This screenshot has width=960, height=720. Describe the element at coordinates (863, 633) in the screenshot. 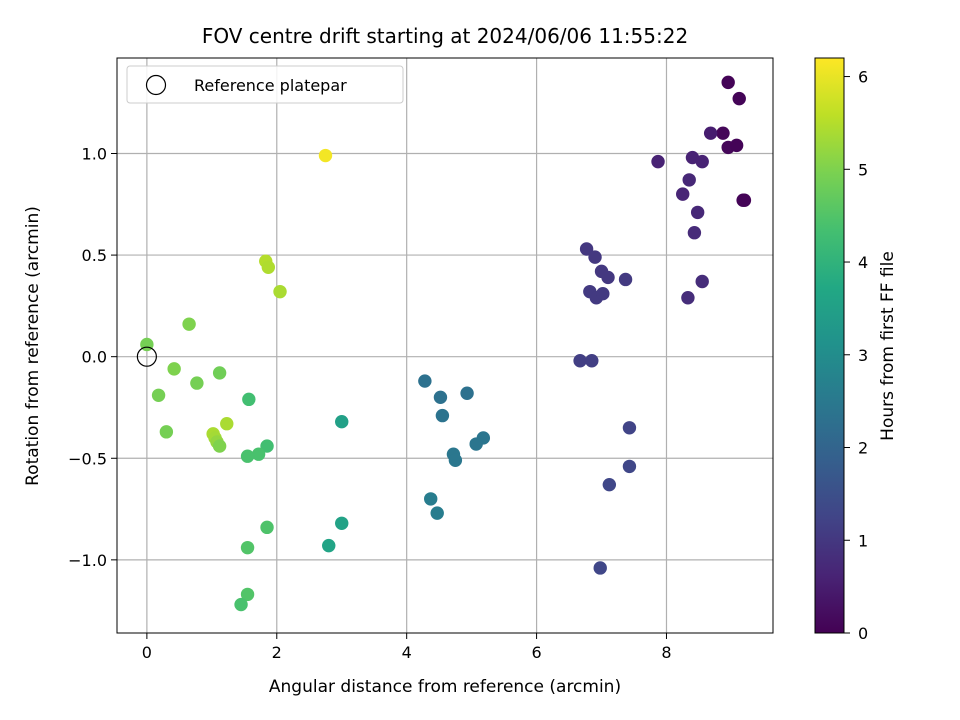

I see `colorbar-tick-label: 0` at that location.